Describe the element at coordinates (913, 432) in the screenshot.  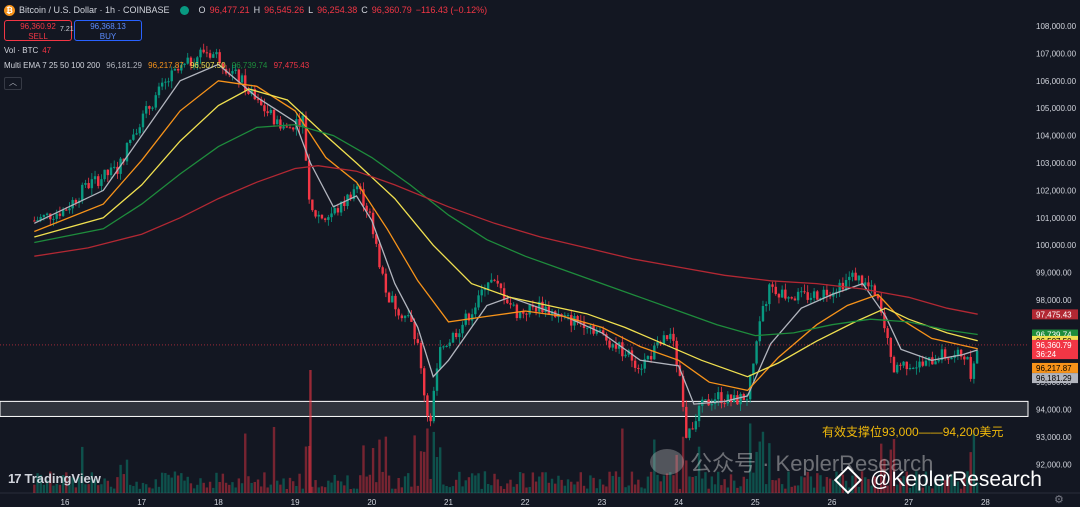
I see `support-annotation: 有效支撑位93,000——94,200美元` at that location.